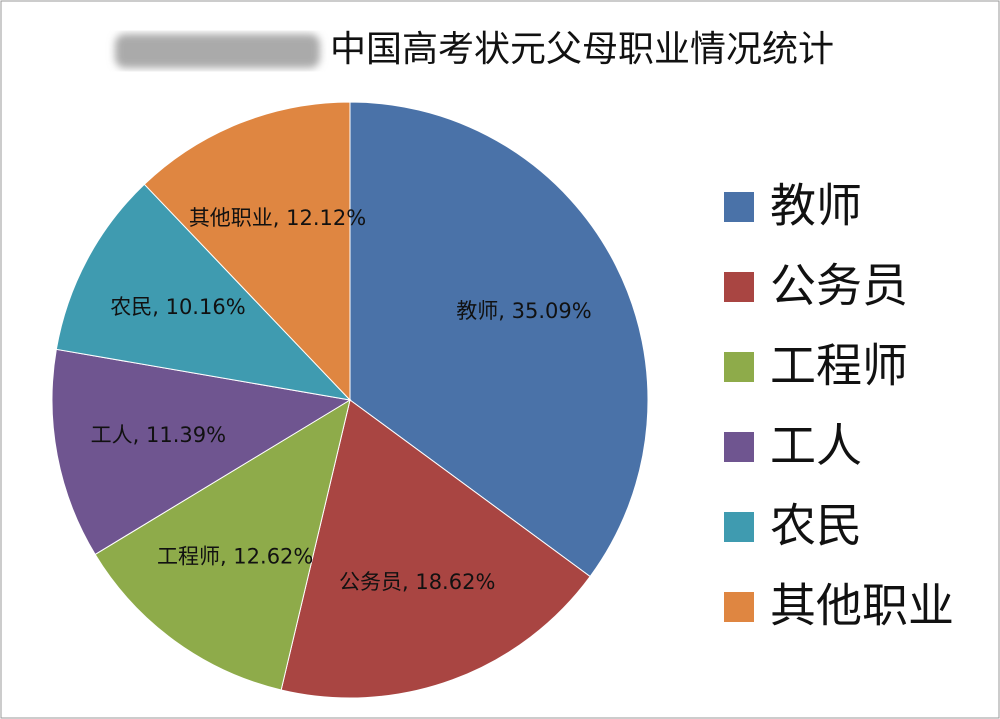 This screenshot has height=719, width=1000. Describe the element at coordinates (277, 218) in the screenshot. I see `data-label: 其他职业, 12.12%` at that location.